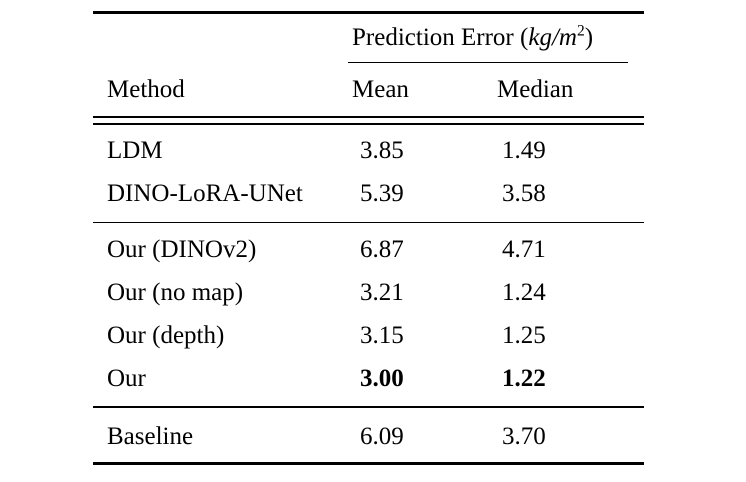  I want to click on method-cell: Our, so click(126, 378).